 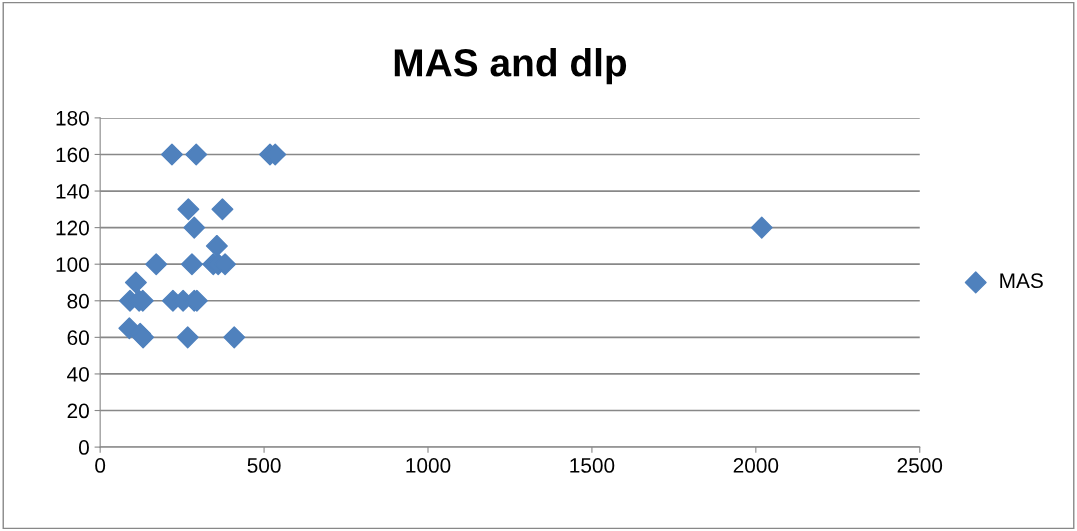 What do you see at coordinates (78, 301) in the screenshot?
I see `y-tick-label: 80` at bounding box center [78, 301].